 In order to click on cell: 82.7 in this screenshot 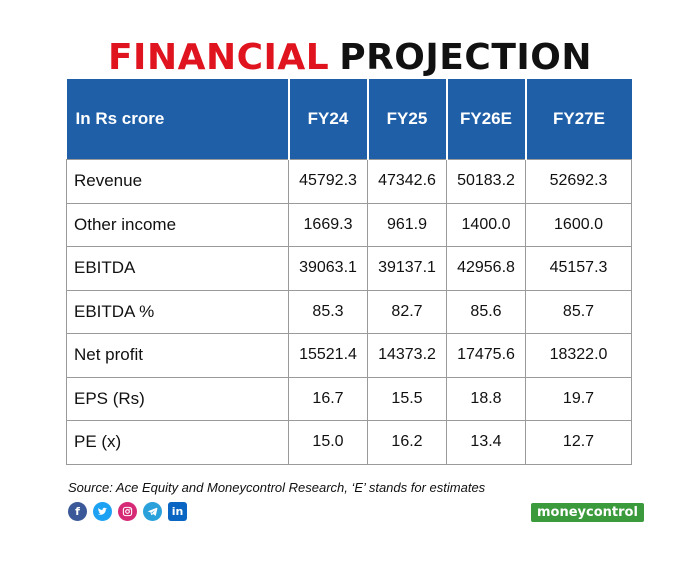, I will do `click(407, 311)`.